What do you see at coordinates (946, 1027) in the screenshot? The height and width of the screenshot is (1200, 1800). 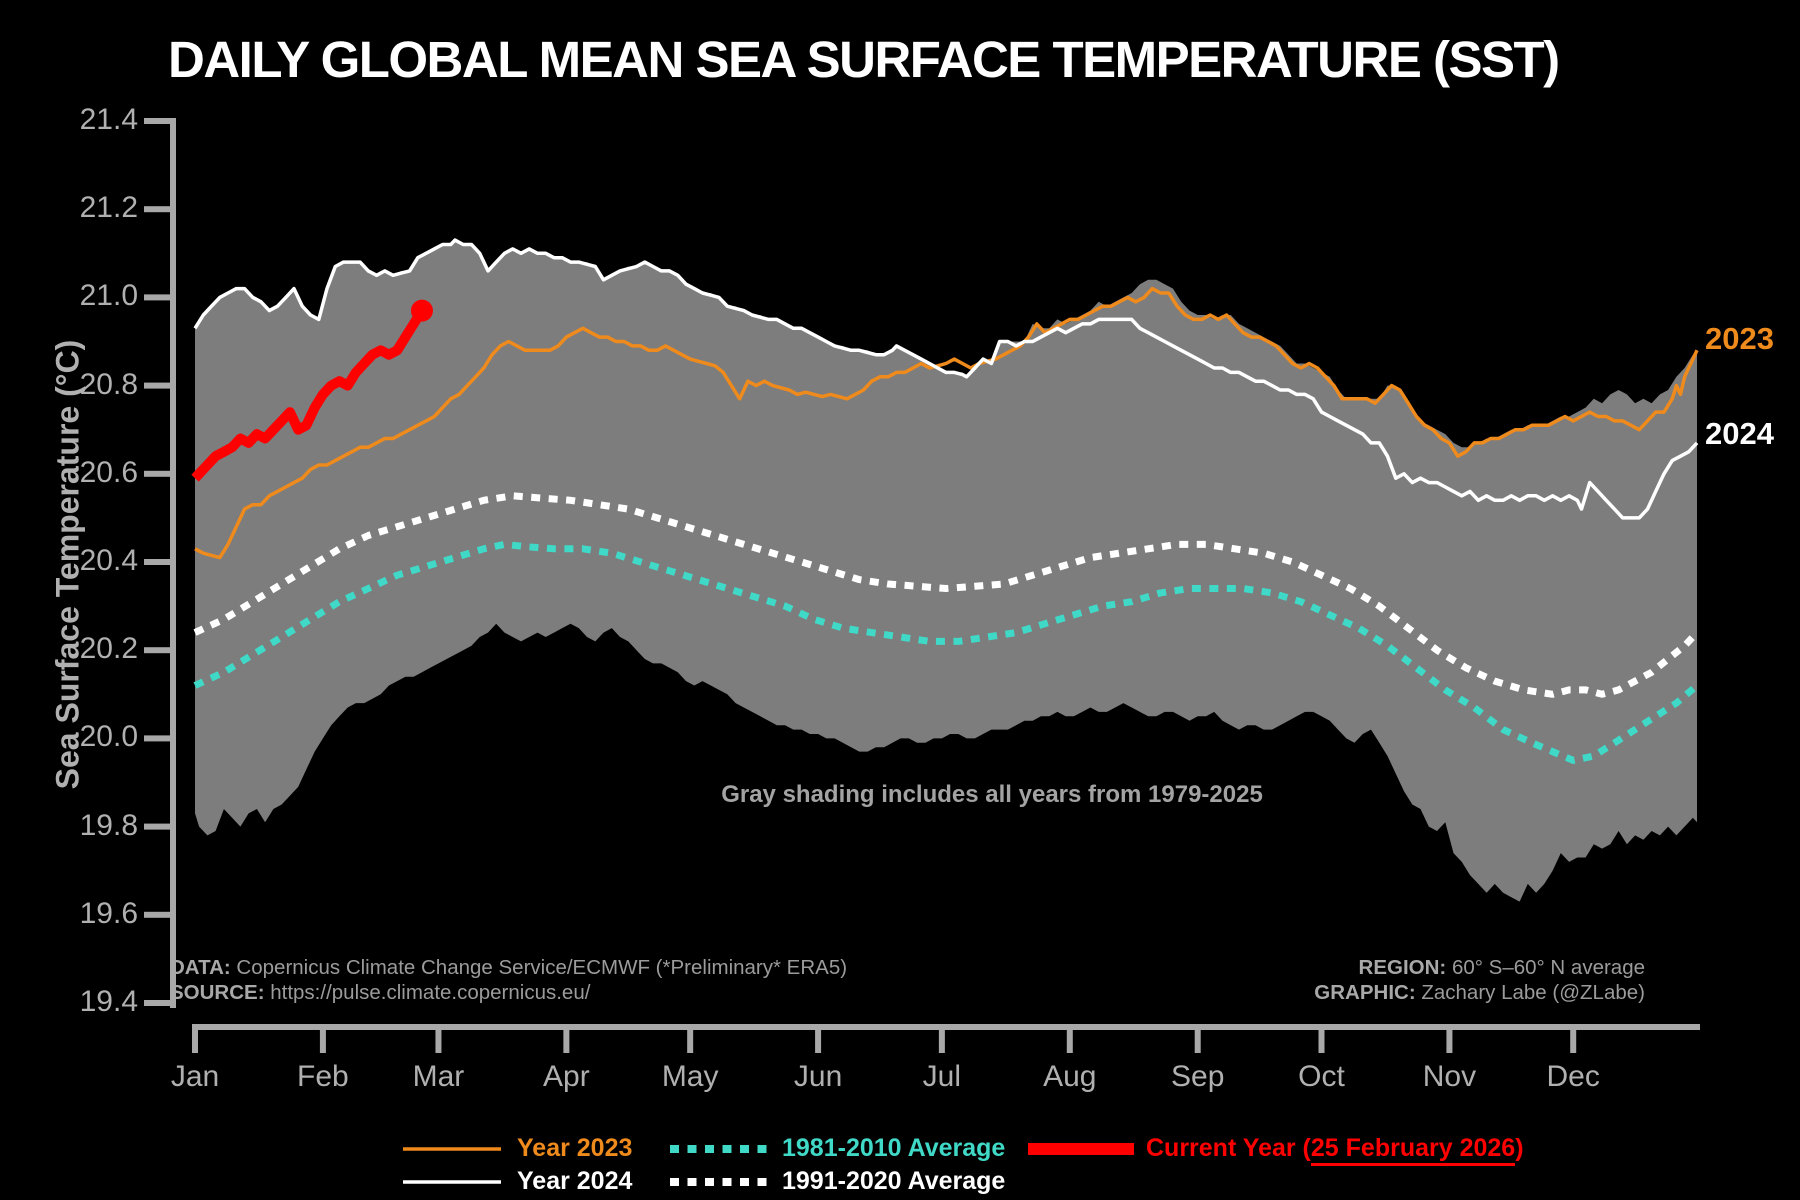 I see `x-axis-spine` at bounding box center [946, 1027].